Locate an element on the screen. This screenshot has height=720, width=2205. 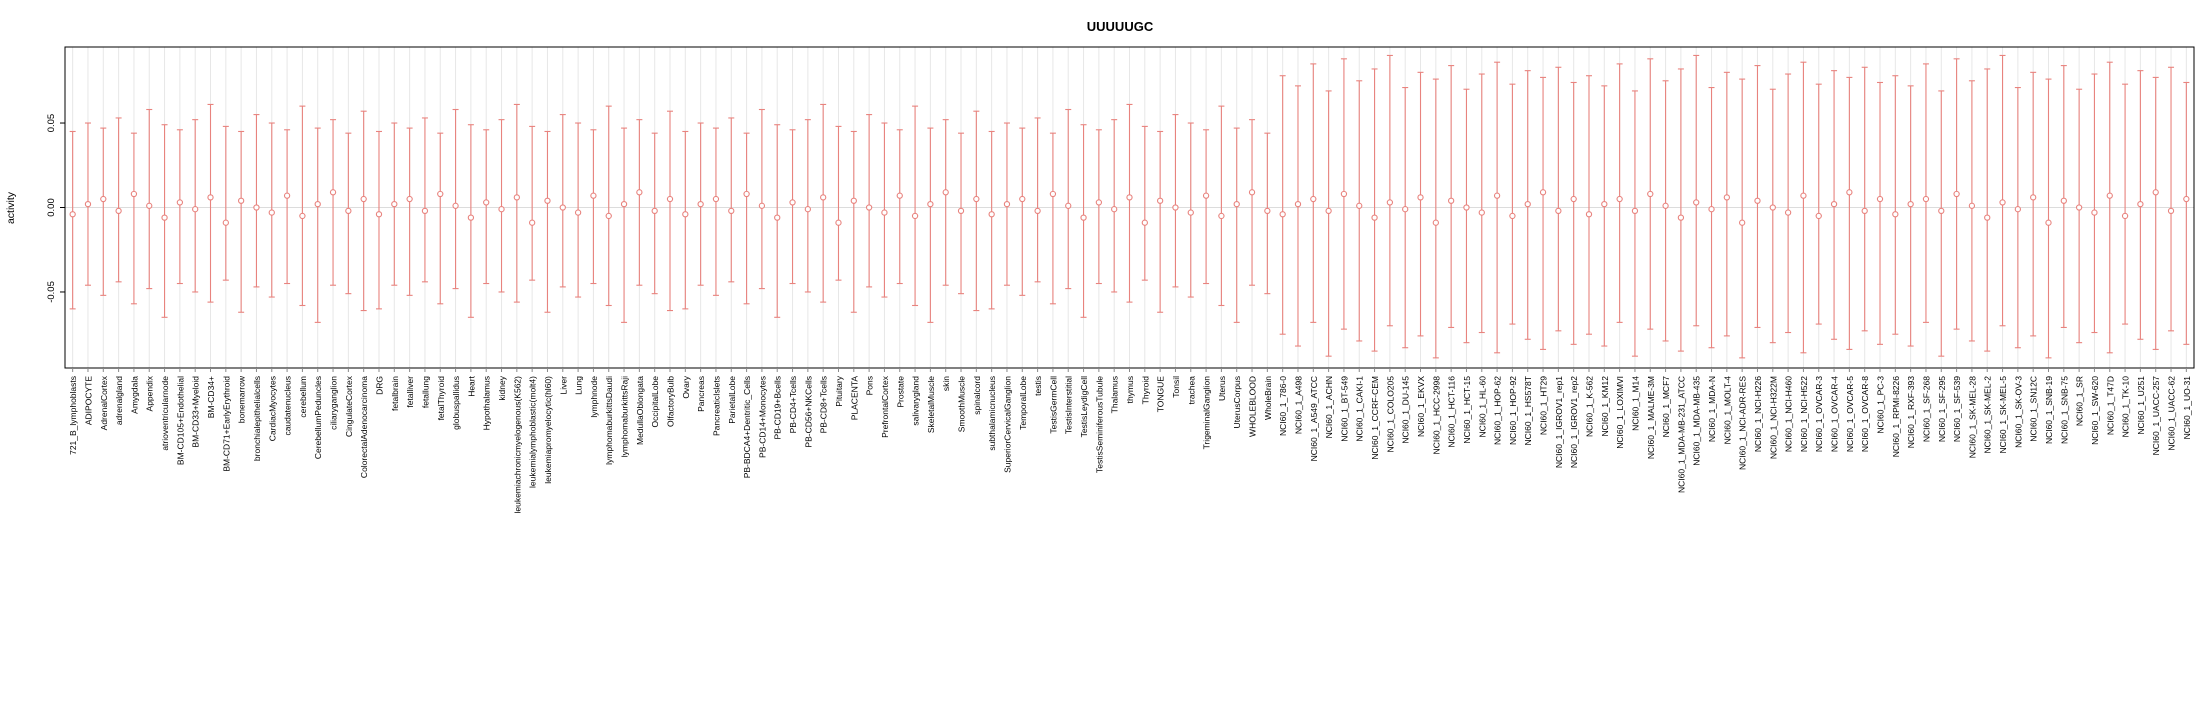
x-tick-label: NCI60_1_RPMI-8226 is located at coordinates (1896, 417).